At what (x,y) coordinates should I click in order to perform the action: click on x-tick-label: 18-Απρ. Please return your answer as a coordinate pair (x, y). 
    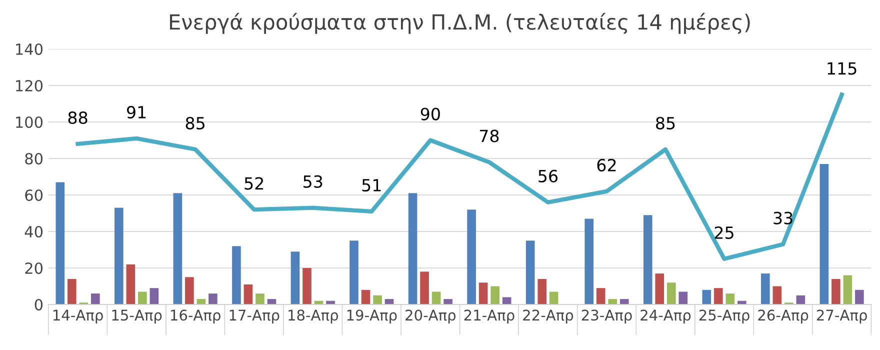
    Looking at the image, I should click on (313, 317).